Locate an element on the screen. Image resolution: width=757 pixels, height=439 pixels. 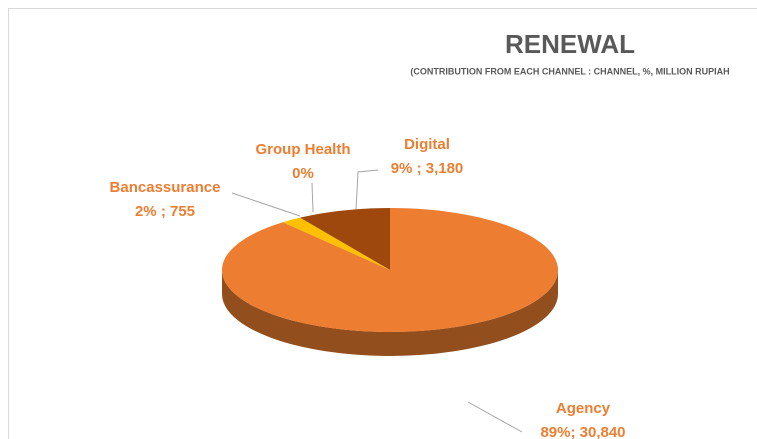
label-name: Bancassurance is located at coordinates (165, 187).